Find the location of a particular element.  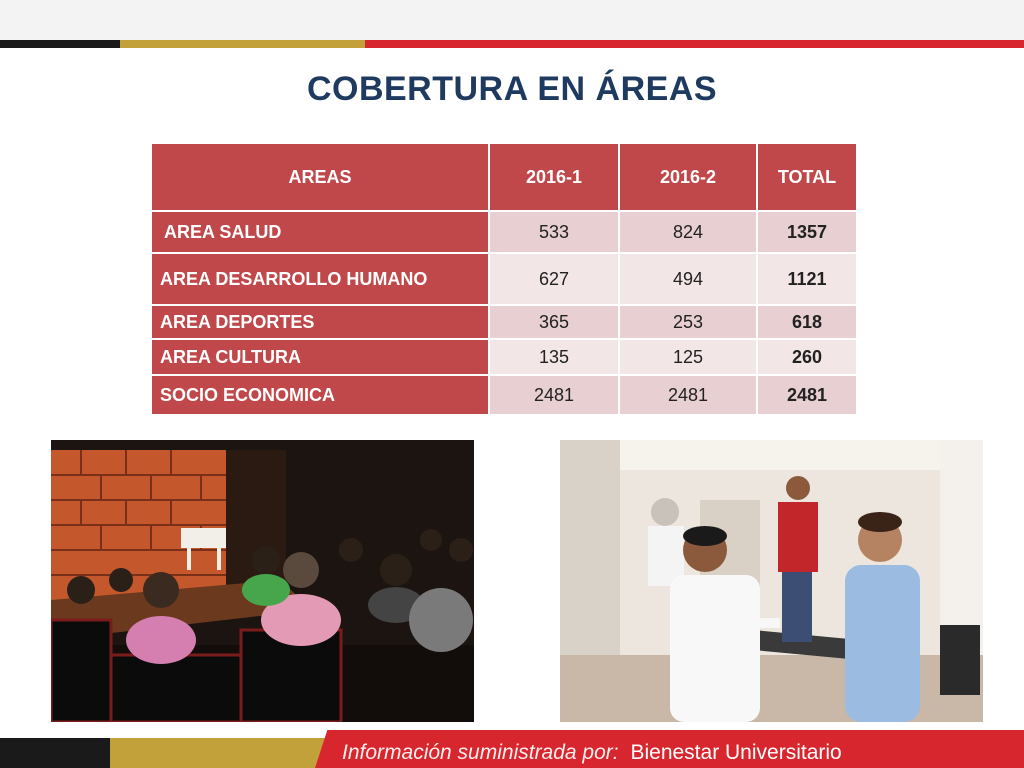

footer-stripe-gold is located at coordinates (222, 753).